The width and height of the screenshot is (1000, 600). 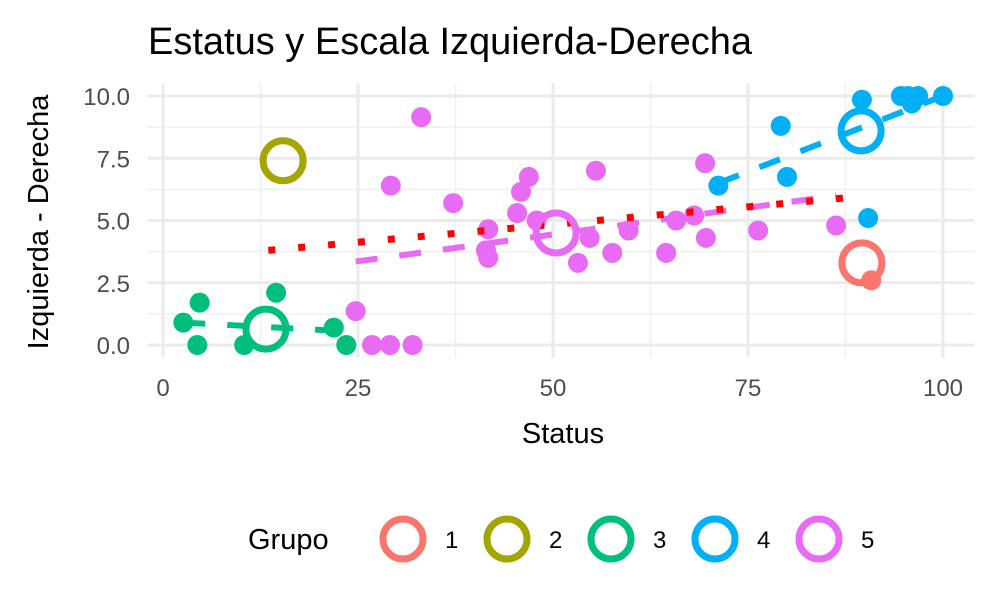 What do you see at coordinates (943, 388) in the screenshot?
I see `x-tick-label: 100` at bounding box center [943, 388].